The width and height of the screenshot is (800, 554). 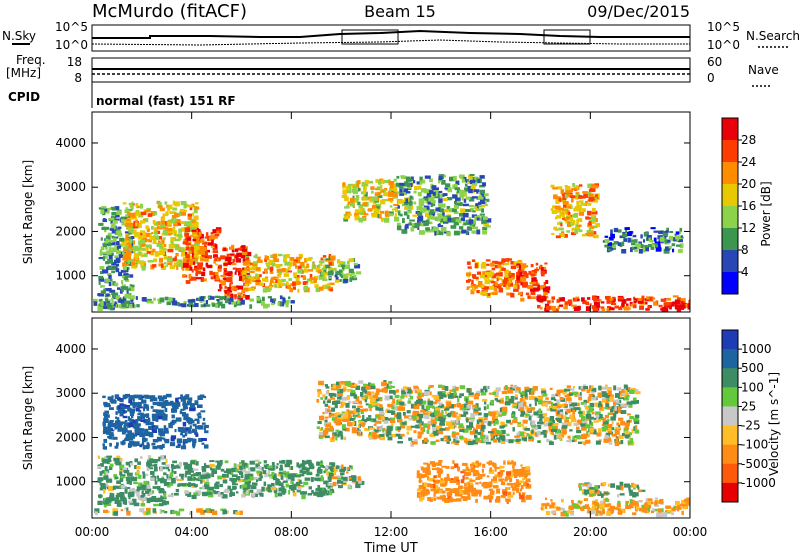 What do you see at coordinates (773, 36) in the screenshot?
I see `nsearch-label: N.Search` at bounding box center [773, 36].